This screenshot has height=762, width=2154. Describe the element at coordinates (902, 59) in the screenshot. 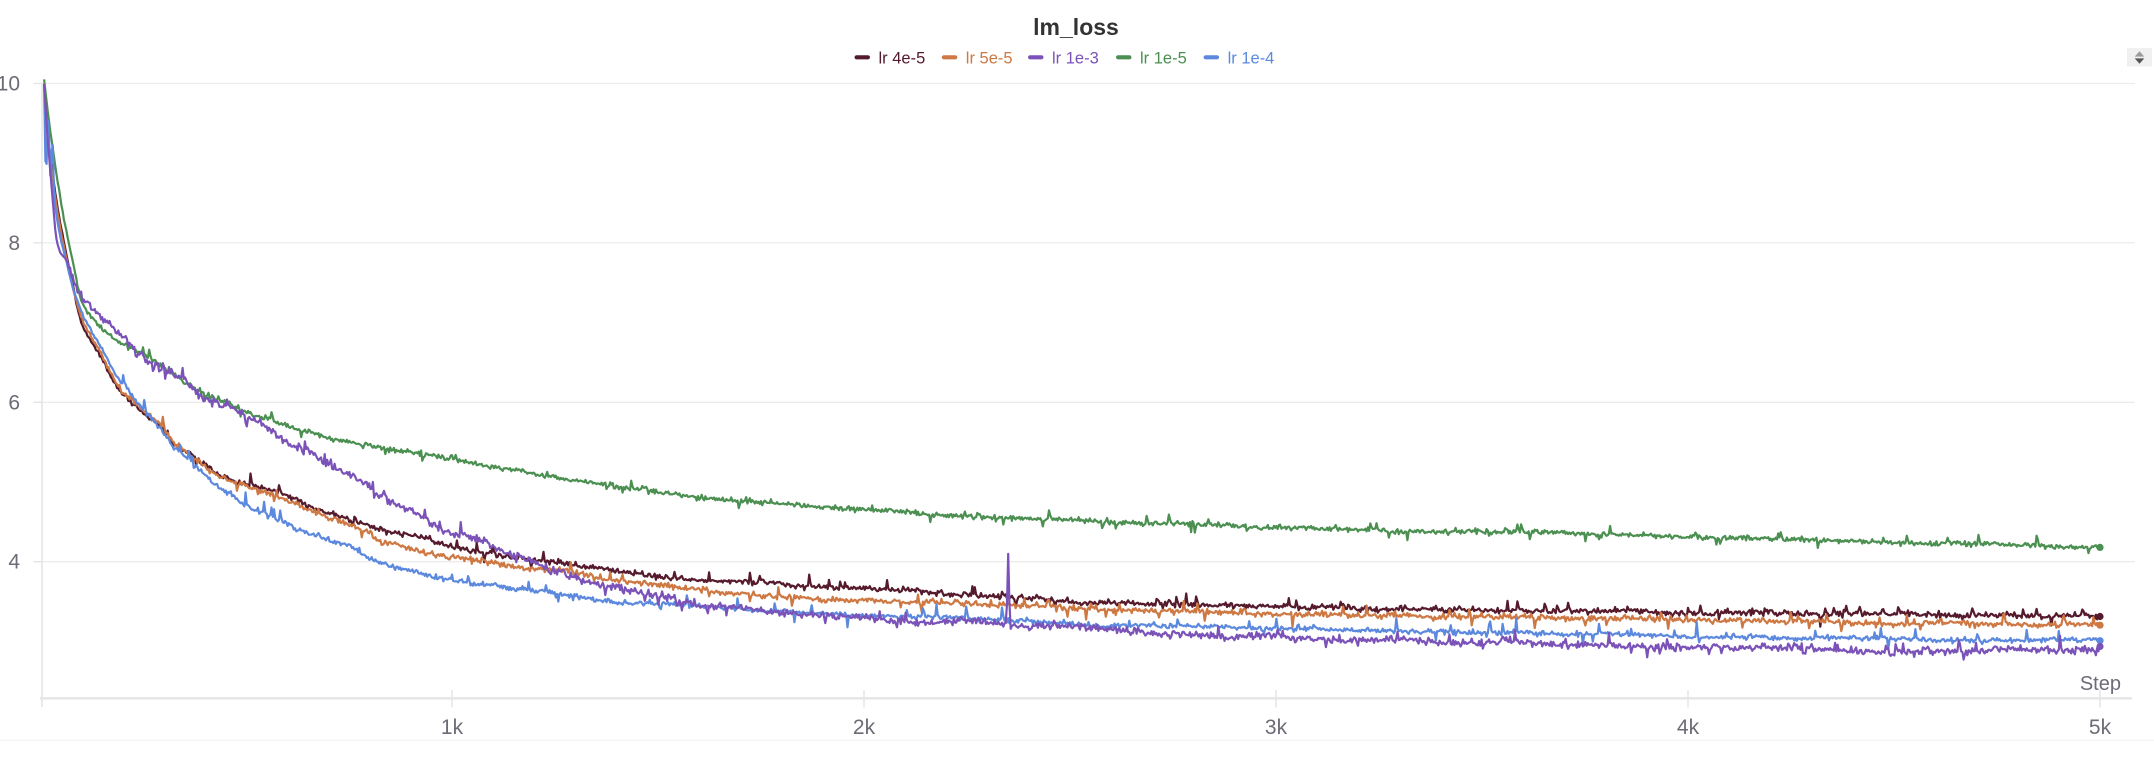

I see `svg-text: lr 4e-5` at that location.